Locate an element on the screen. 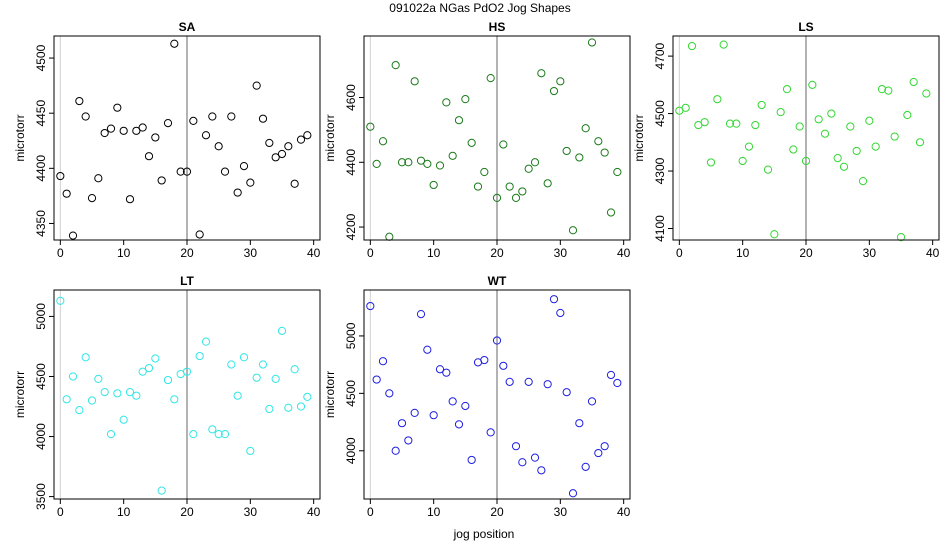 The height and width of the screenshot is (550, 950). panel-title: LS is located at coordinates (805, 27).